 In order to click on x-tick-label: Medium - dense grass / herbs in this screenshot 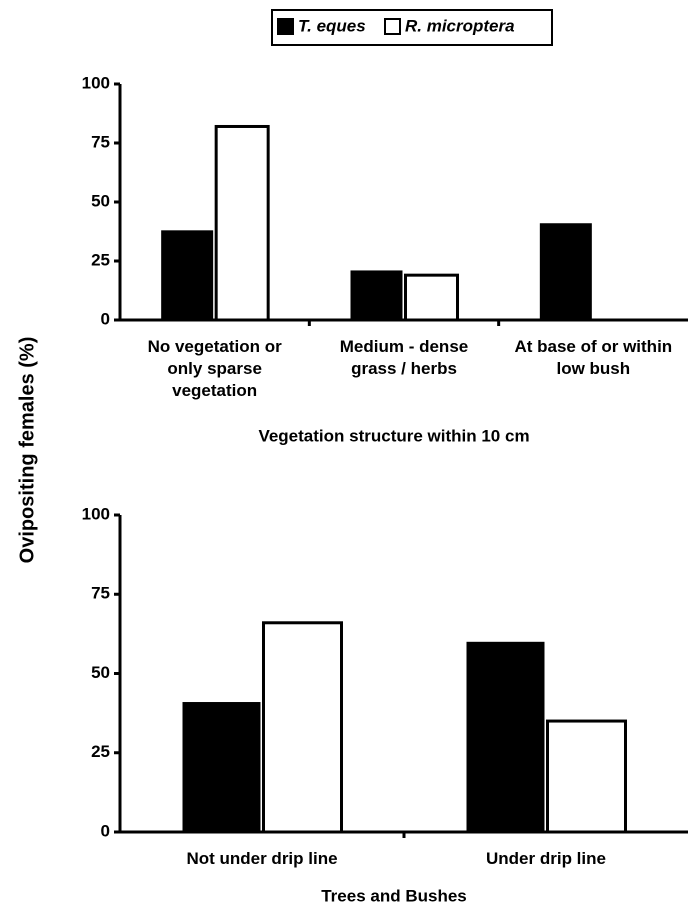, I will do `click(404, 357)`.